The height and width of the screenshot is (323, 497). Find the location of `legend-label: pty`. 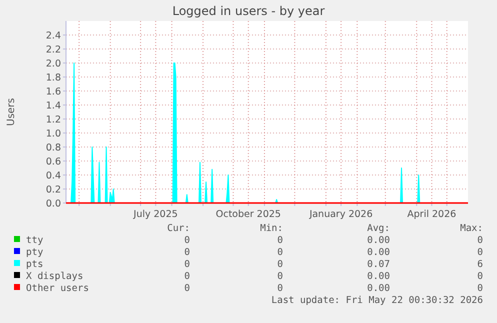

legend-label: pty is located at coordinates (35, 252).